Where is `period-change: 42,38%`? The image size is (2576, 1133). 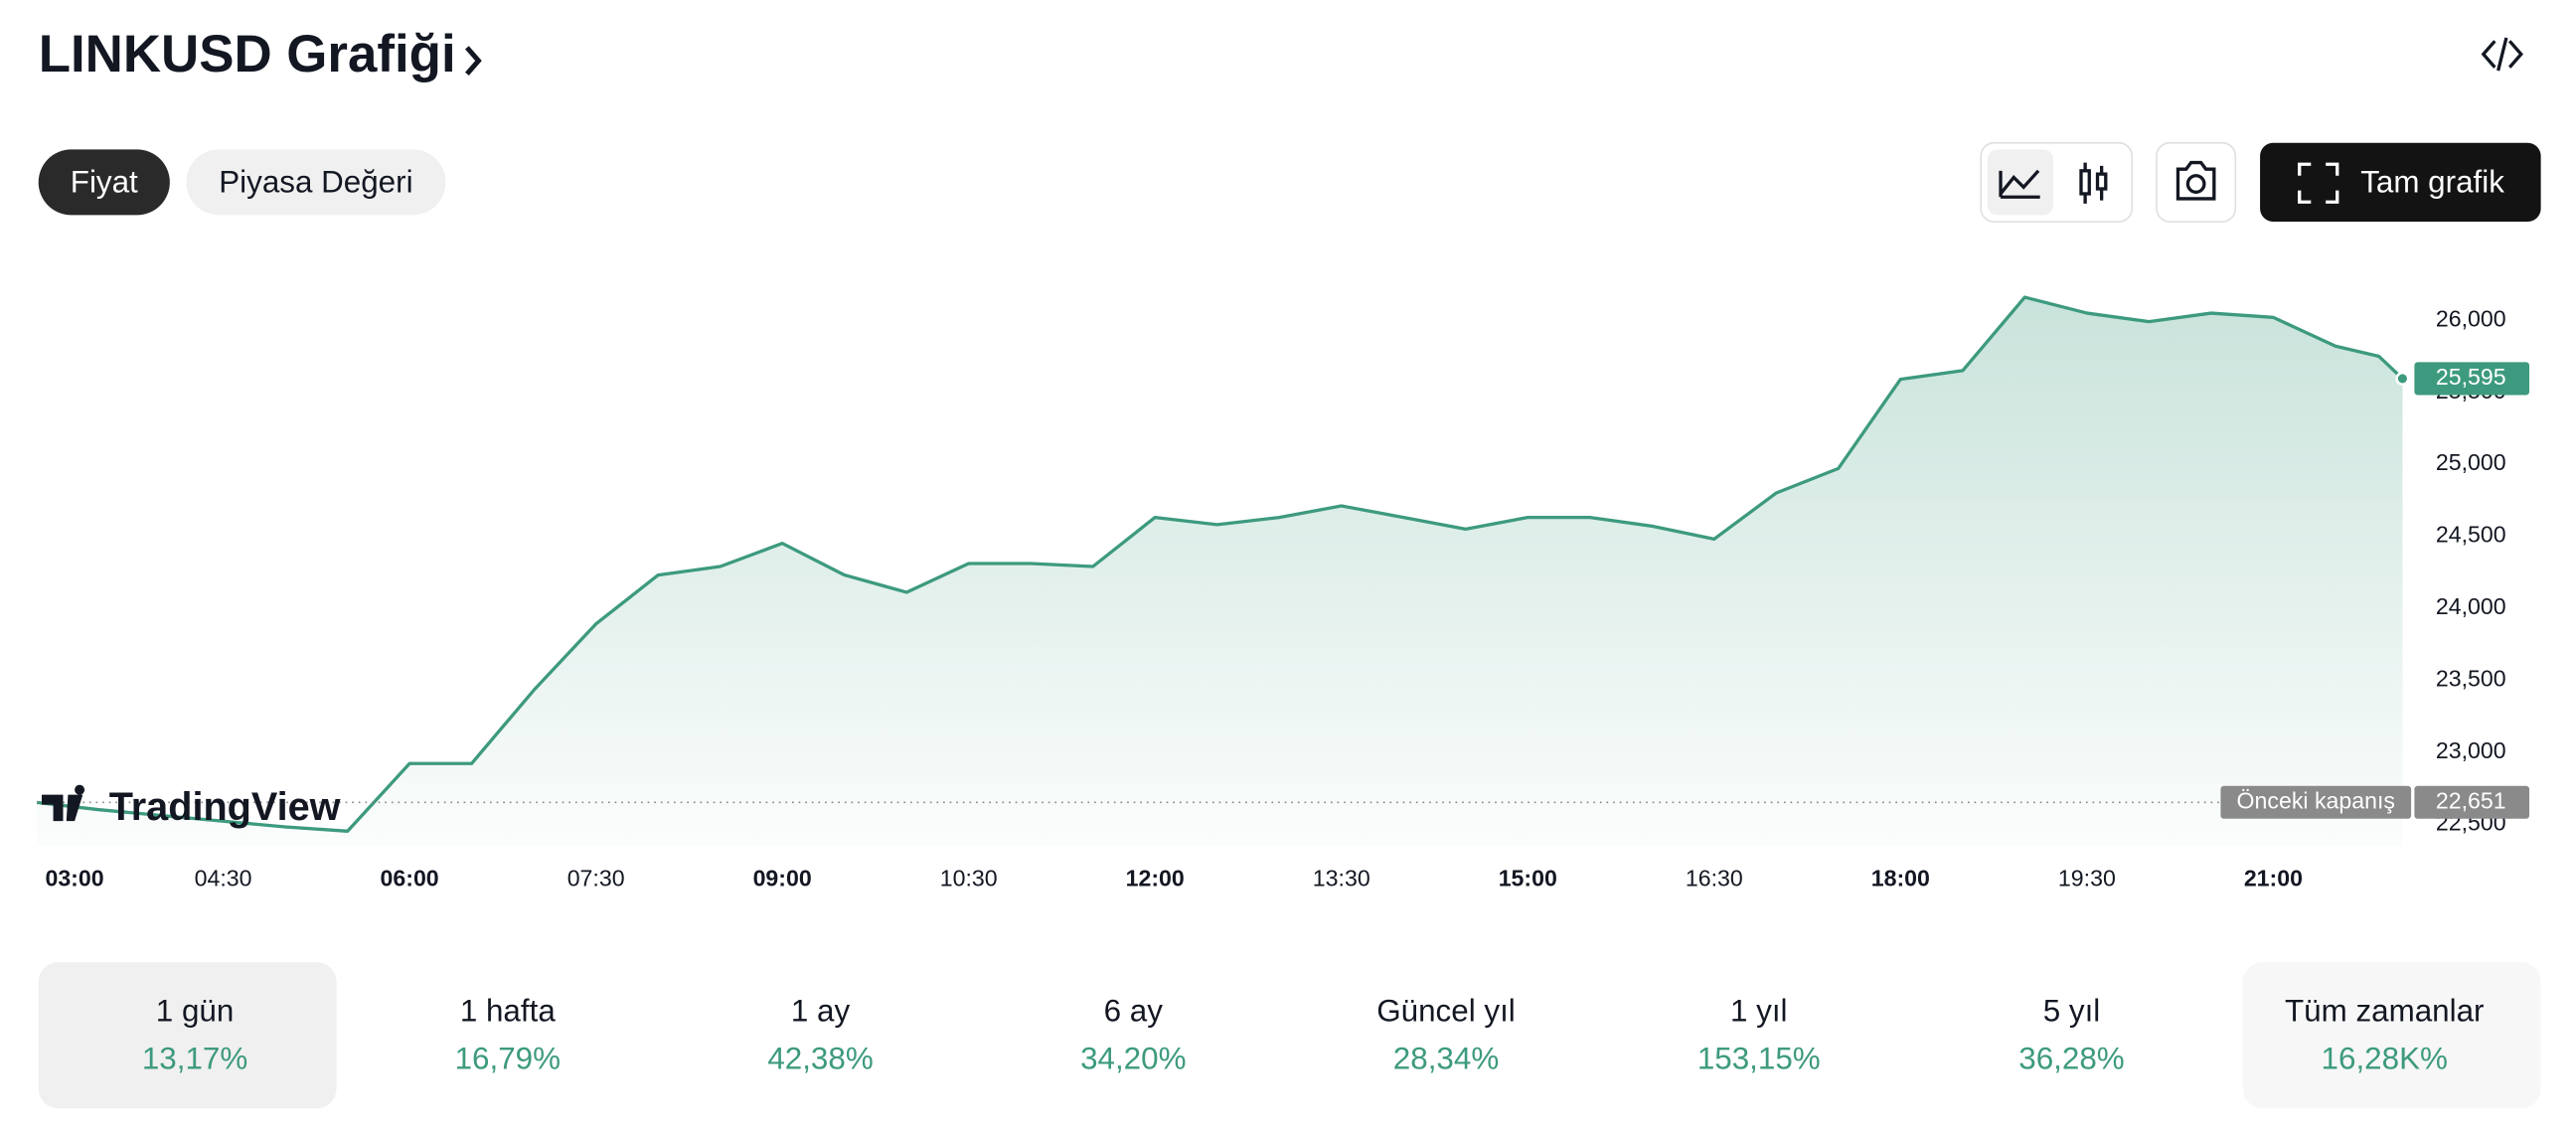 period-change: 42,38% is located at coordinates (820, 1059).